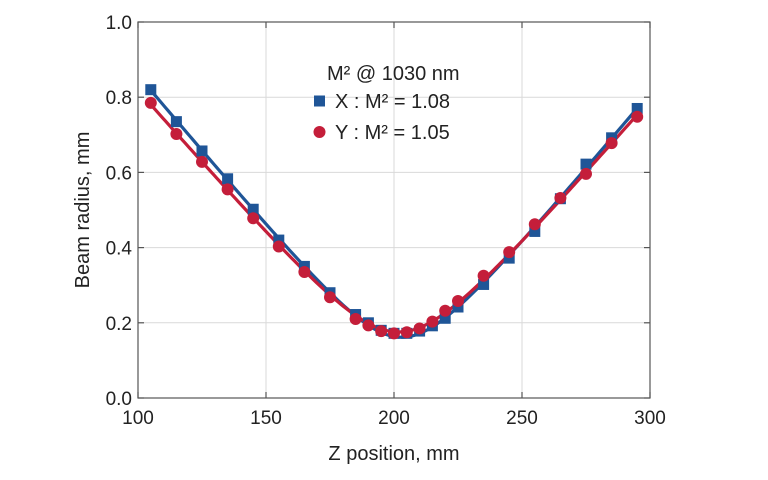  What do you see at coordinates (266, 418) in the screenshot?
I see `x-tick-label: 150` at bounding box center [266, 418].